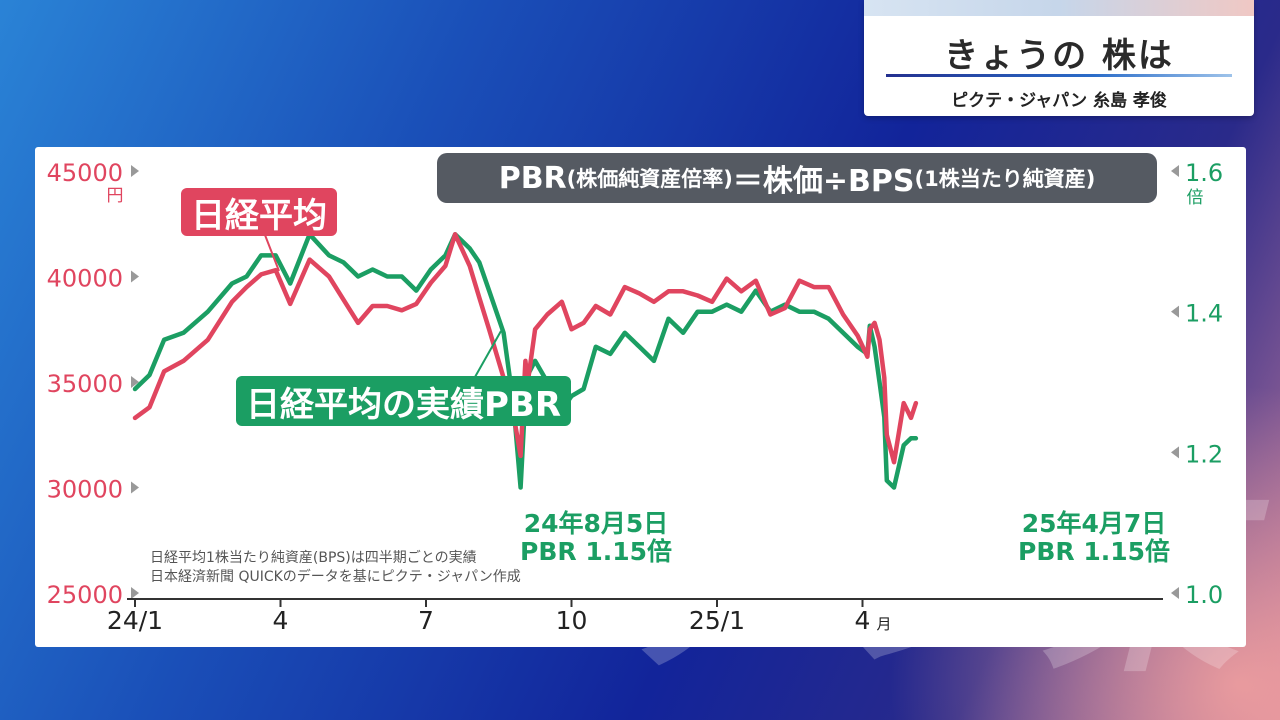  Describe the element at coordinates (335, 577) in the screenshot. I see `source-note-credit: 日本経済新聞 QUICKのデータを基にピクテ・ジャパン作成` at that location.